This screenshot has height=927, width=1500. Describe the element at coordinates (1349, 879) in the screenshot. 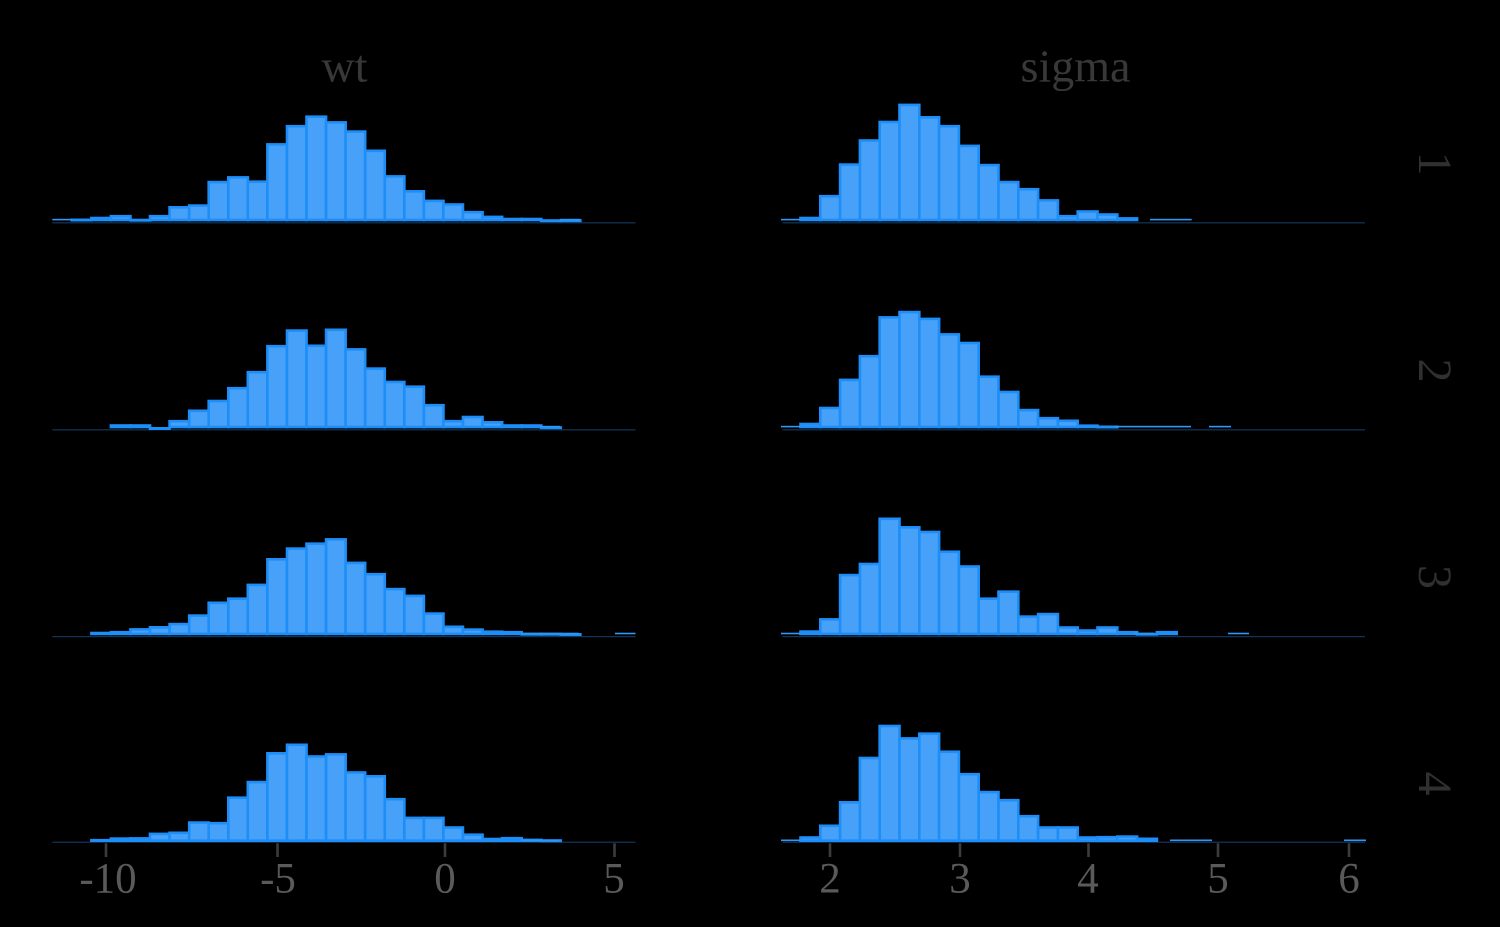

I see `svg-text: 6` at that location.